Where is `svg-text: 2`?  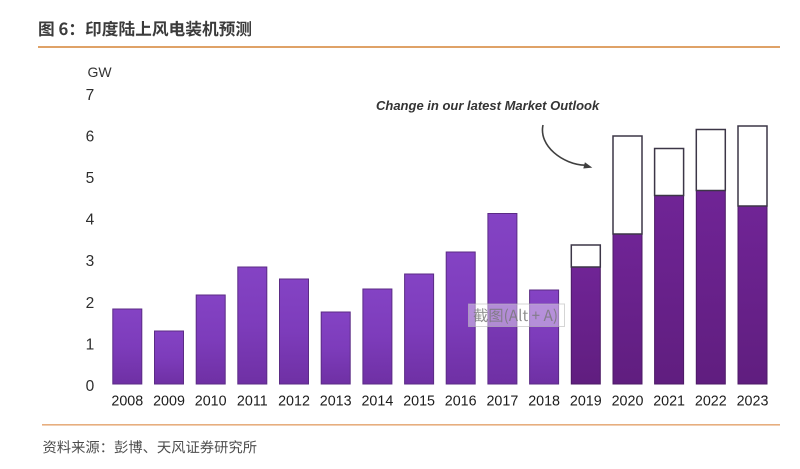
svg-text: 2 is located at coordinates (90, 303).